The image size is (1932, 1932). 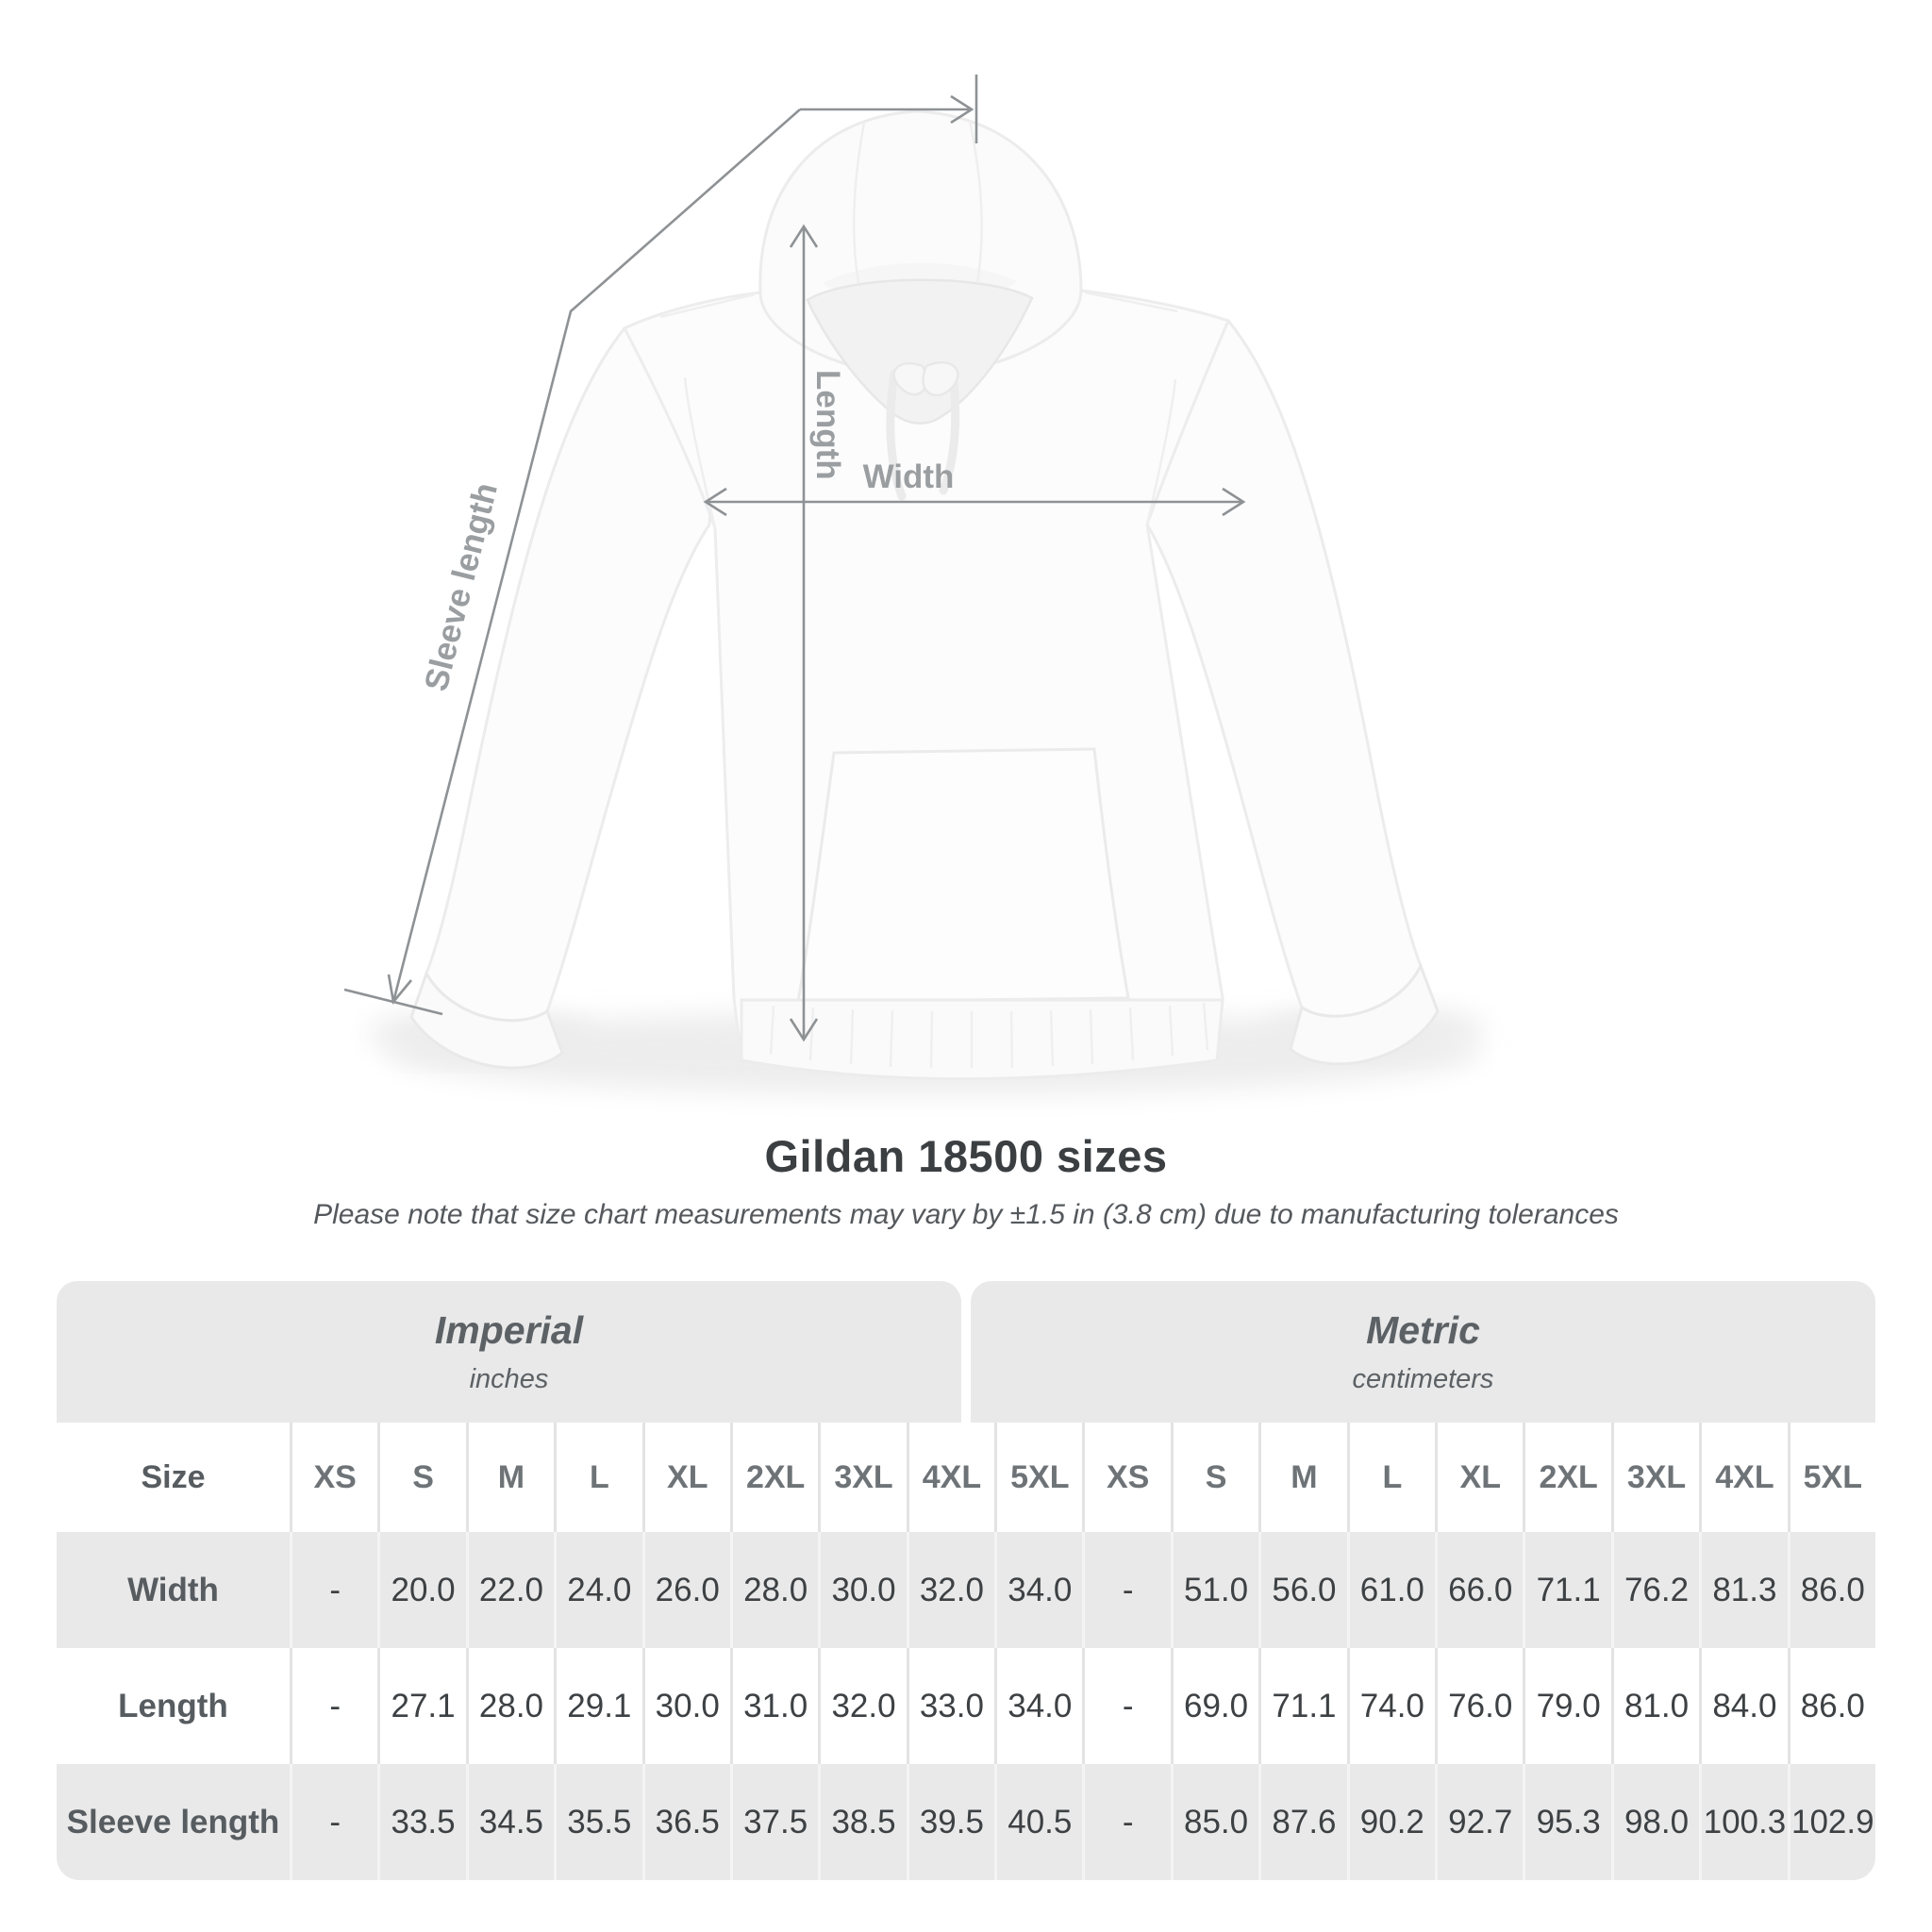 What do you see at coordinates (1126, 1706) in the screenshot?
I see `length-metric-cell: -` at bounding box center [1126, 1706].